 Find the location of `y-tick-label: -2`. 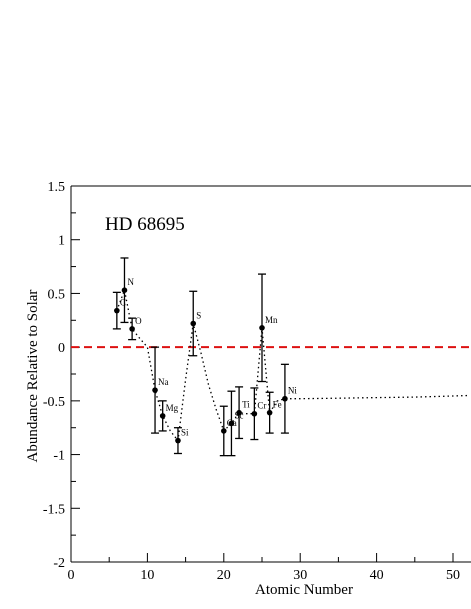

y-tick-label: -2 is located at coordinates (59, 563).